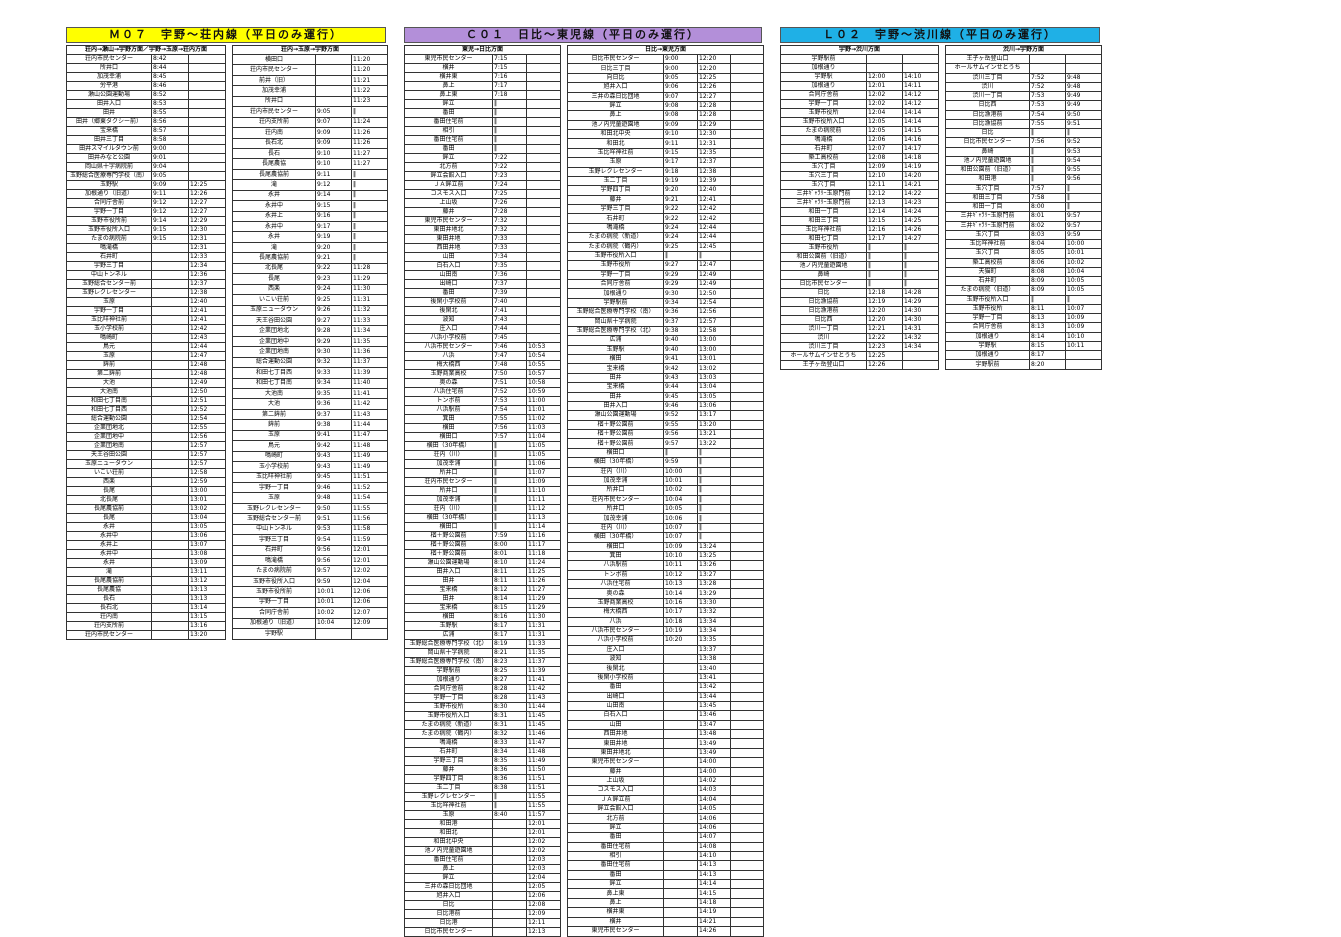 The height and width of the screenshot is (937, 1341). What do you see at coordinates (274, 289) in the screenshot?
I see `stop-name: 西楽` at bounding box center [274, 289].